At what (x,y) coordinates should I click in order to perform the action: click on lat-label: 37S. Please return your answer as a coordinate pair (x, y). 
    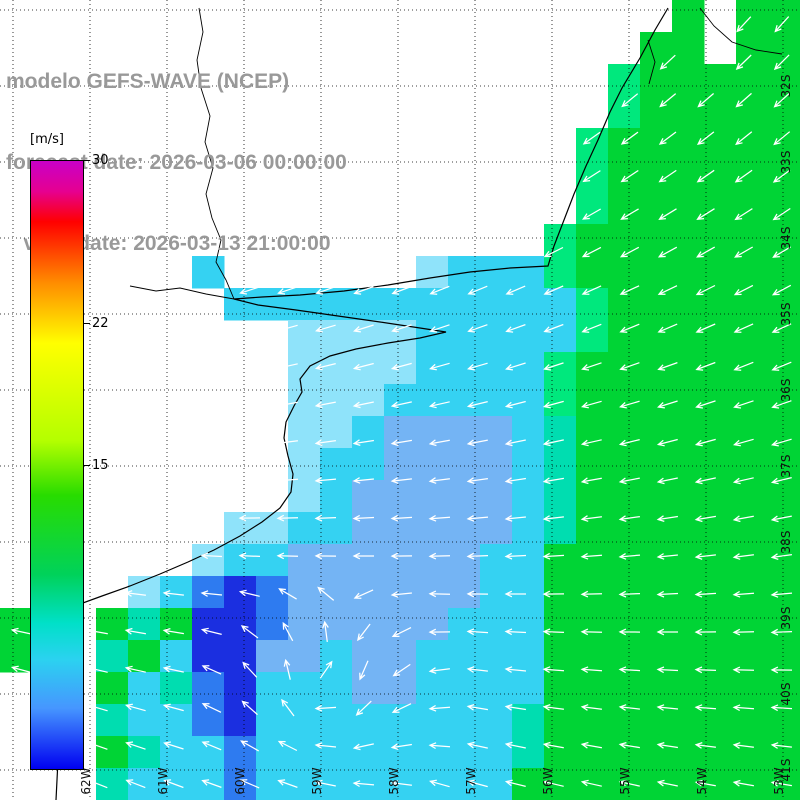
    Looking at the image, I should click on (786, 466).